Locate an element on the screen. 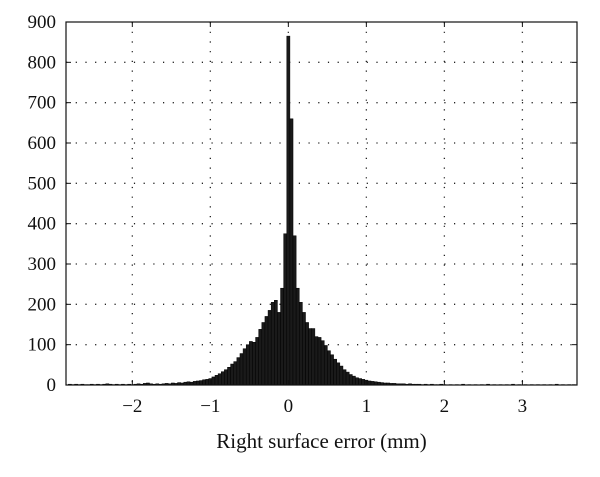 Image resolution: width=600 pixels, height=477 pixels. y-tick-label: 100 is located at coordinates (42, 345).